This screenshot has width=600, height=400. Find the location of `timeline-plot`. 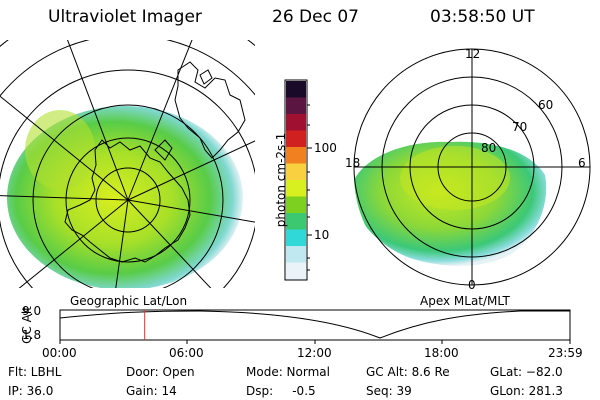

timeline-plot is located at coordinates (315, 326).